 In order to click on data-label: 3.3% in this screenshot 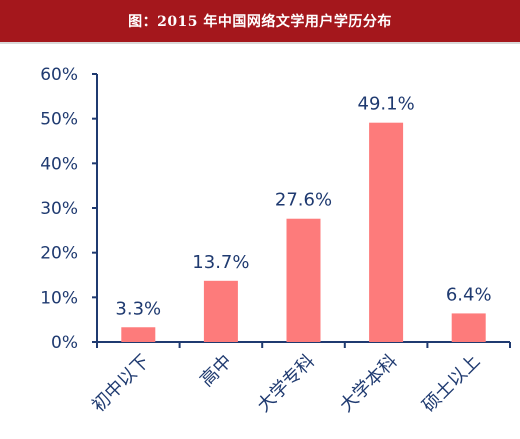, I will do `click(138, 308)`.